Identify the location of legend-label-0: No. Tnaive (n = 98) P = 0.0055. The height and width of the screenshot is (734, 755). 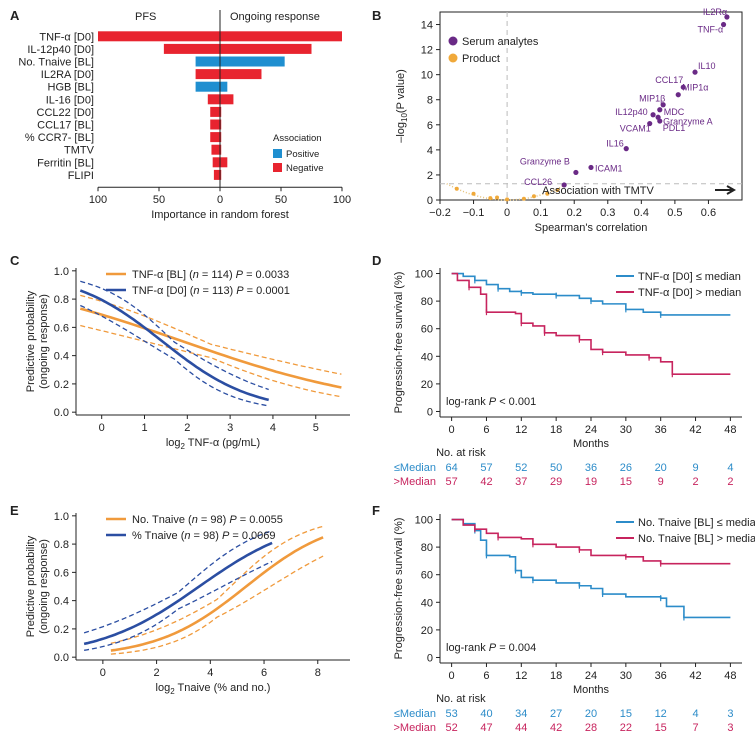
(207, 520).